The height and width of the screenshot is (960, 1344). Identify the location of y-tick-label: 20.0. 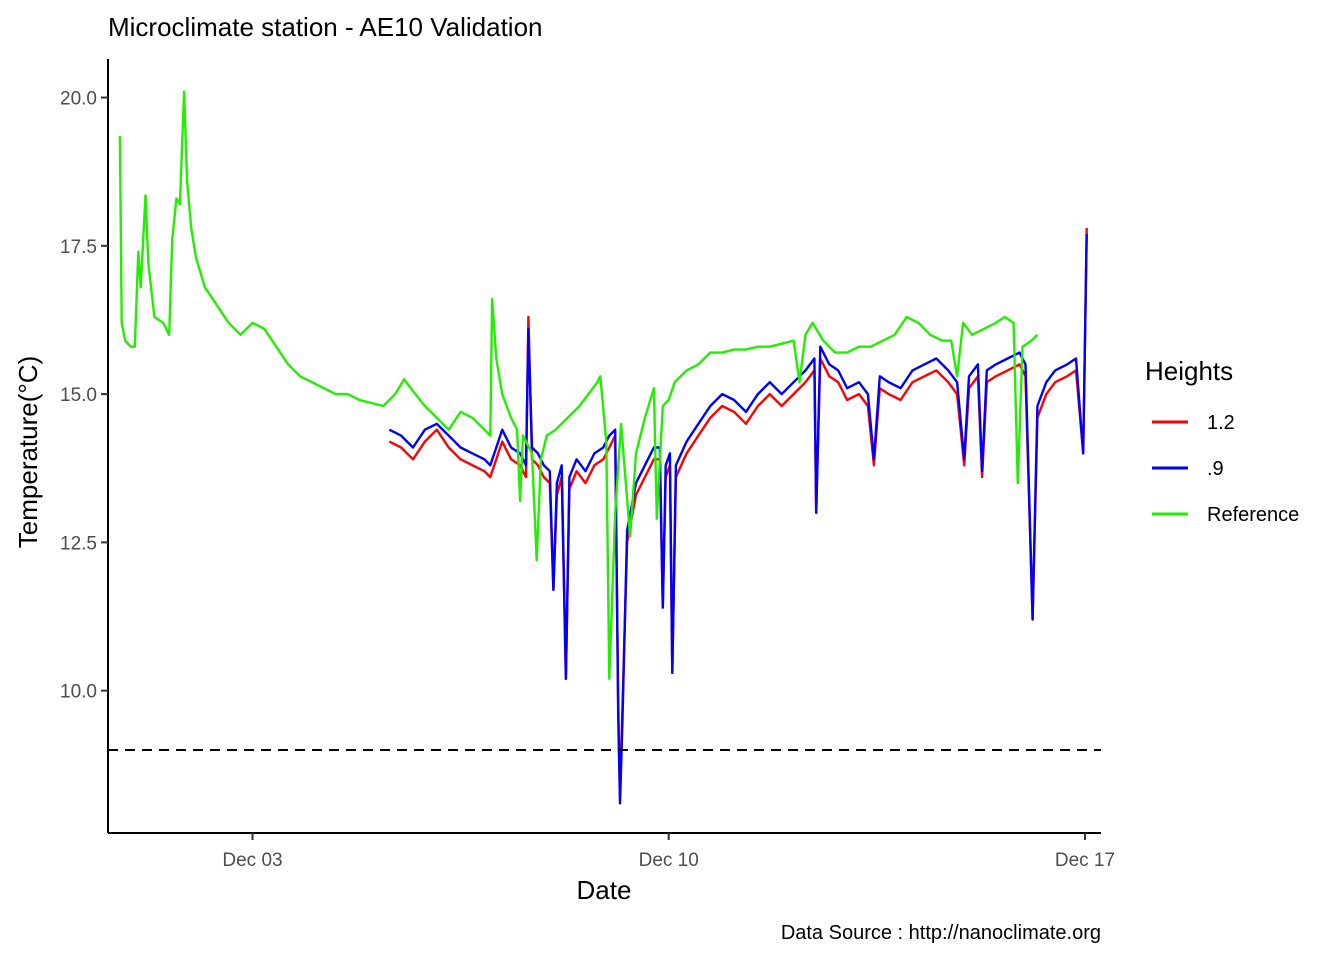
(78, 99).